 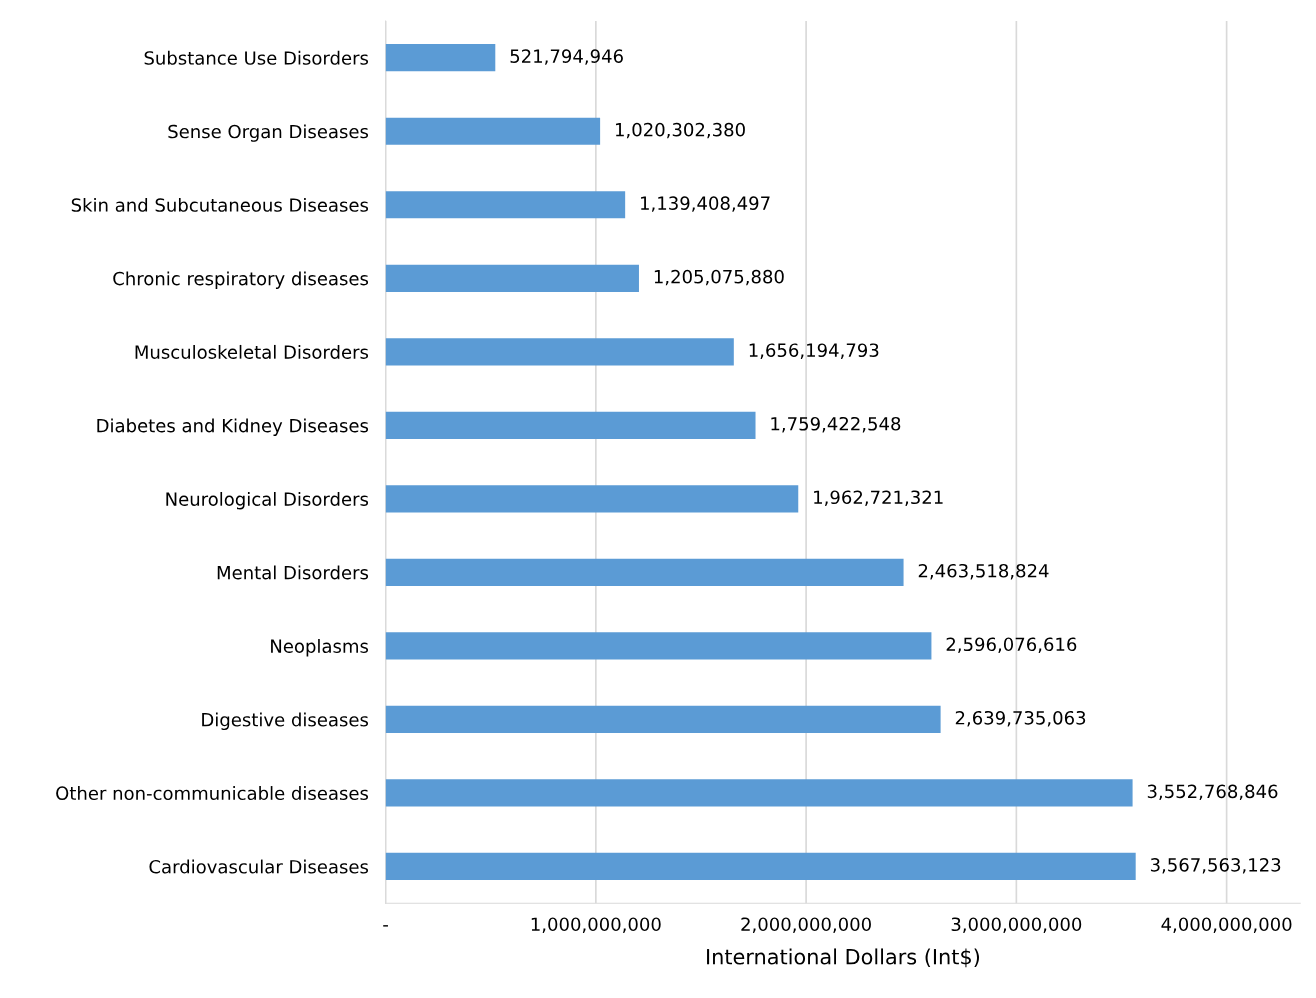 What do you see at coordinates (320, 648) in the screenshot?
I see `y-tick-label: Neoplasms` at bounding box center [320, 648].